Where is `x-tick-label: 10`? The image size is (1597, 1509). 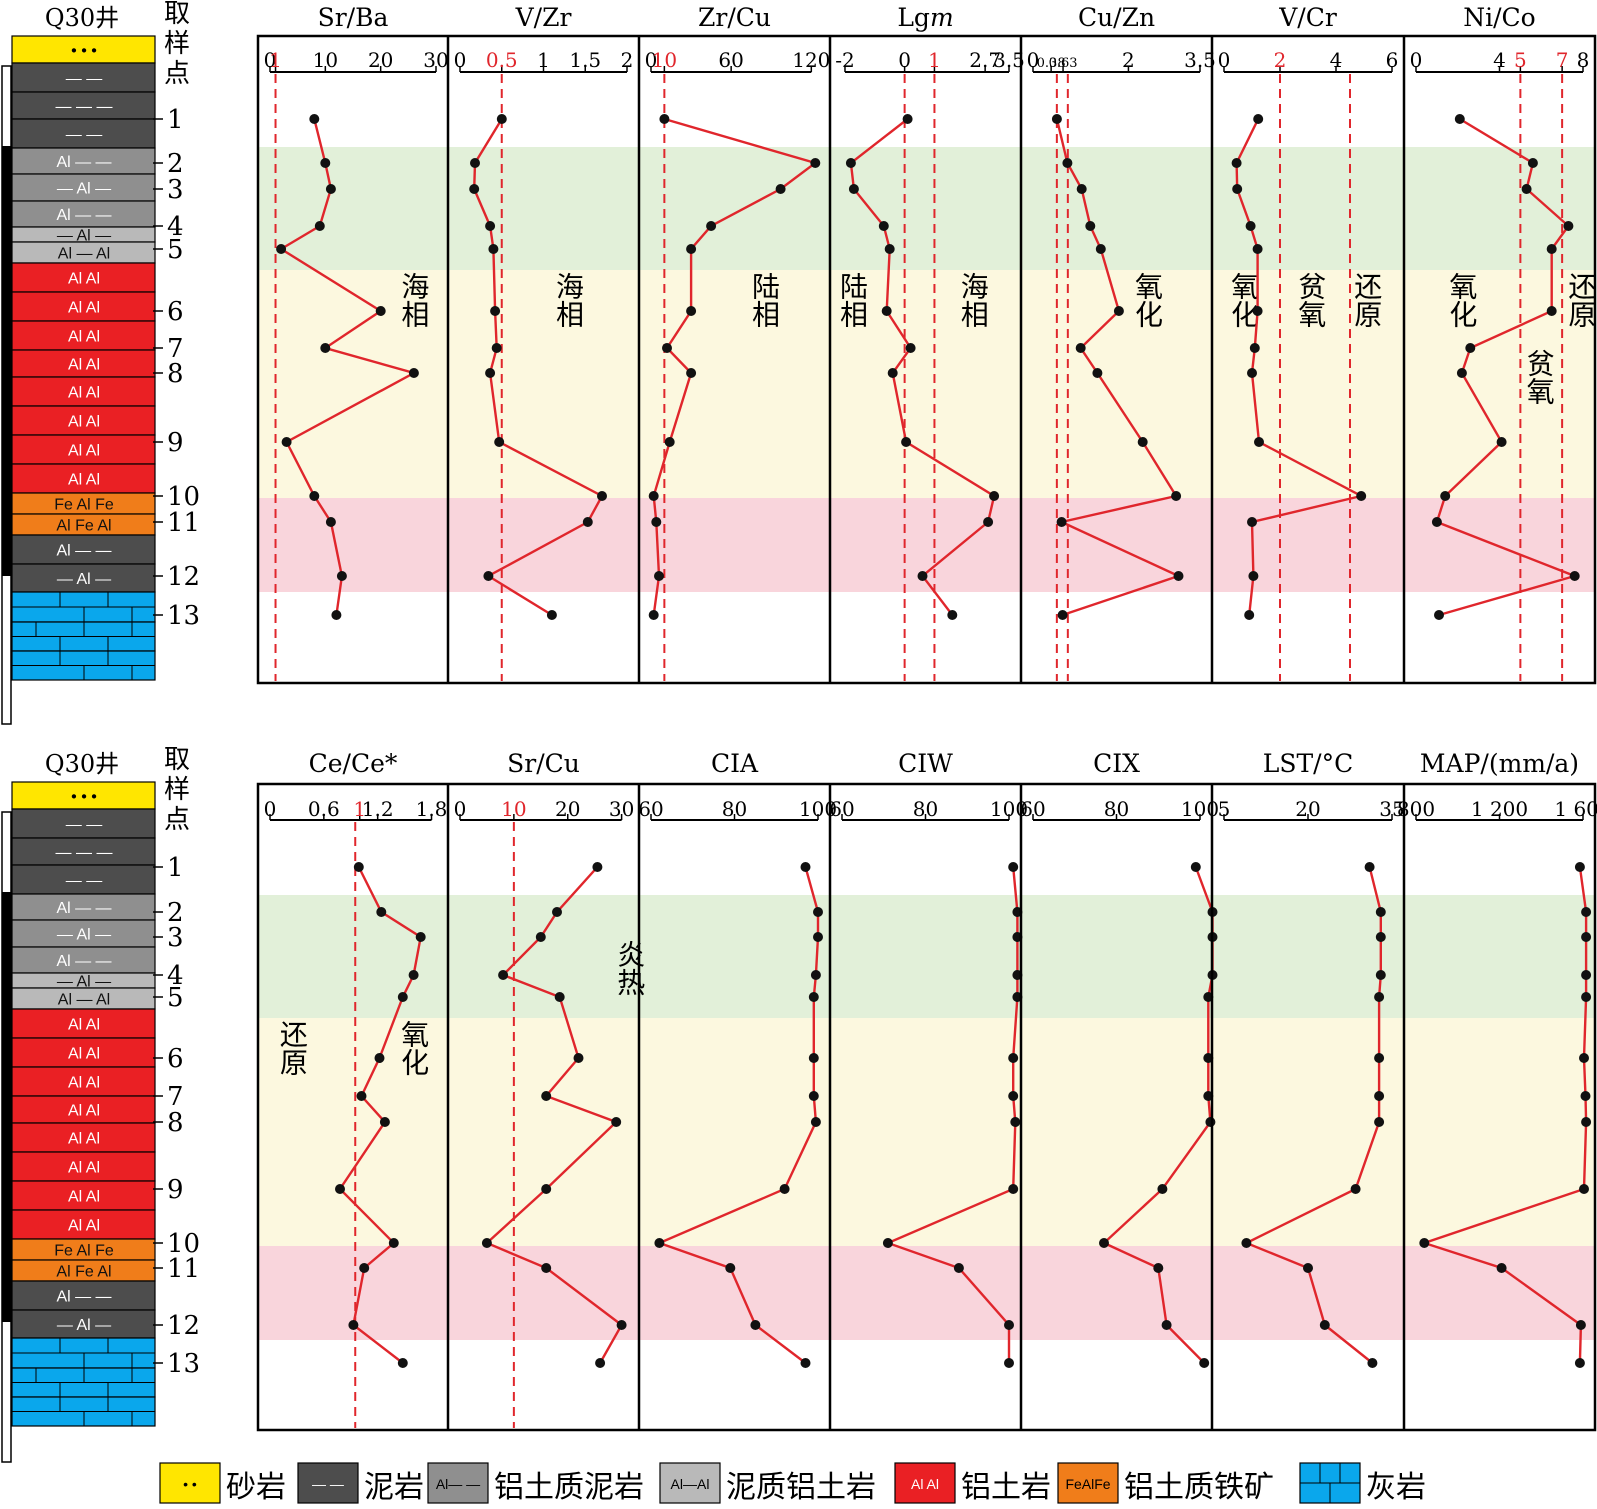 x-tick-label: 10 is located at coordinates (513, 809).